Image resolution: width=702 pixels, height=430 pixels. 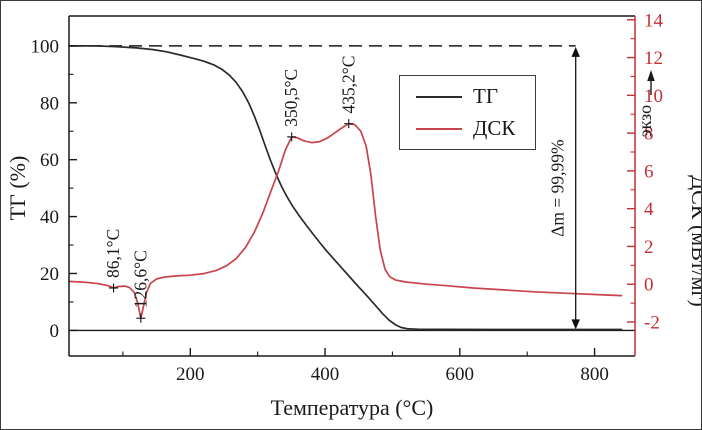 What do you see at coordinates (594, 374) in the screenshot?
I see `x-tick-label: 800` at bounding box center [594, 374].